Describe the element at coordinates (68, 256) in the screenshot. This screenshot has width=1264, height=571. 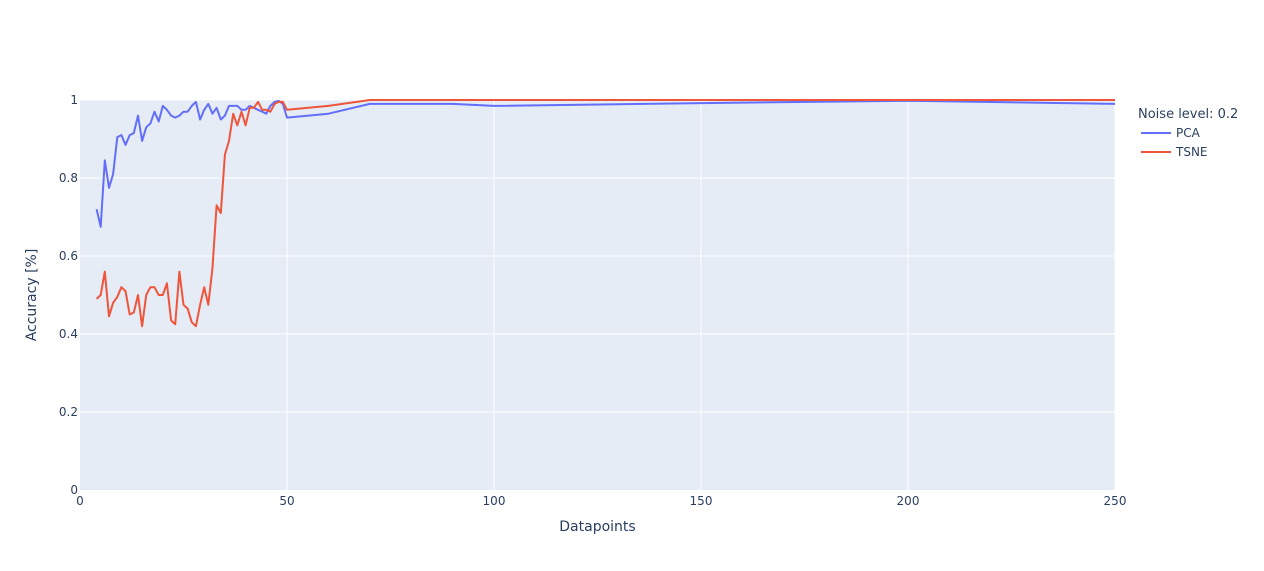
I see `y-tick-label: 0.6` at that location.